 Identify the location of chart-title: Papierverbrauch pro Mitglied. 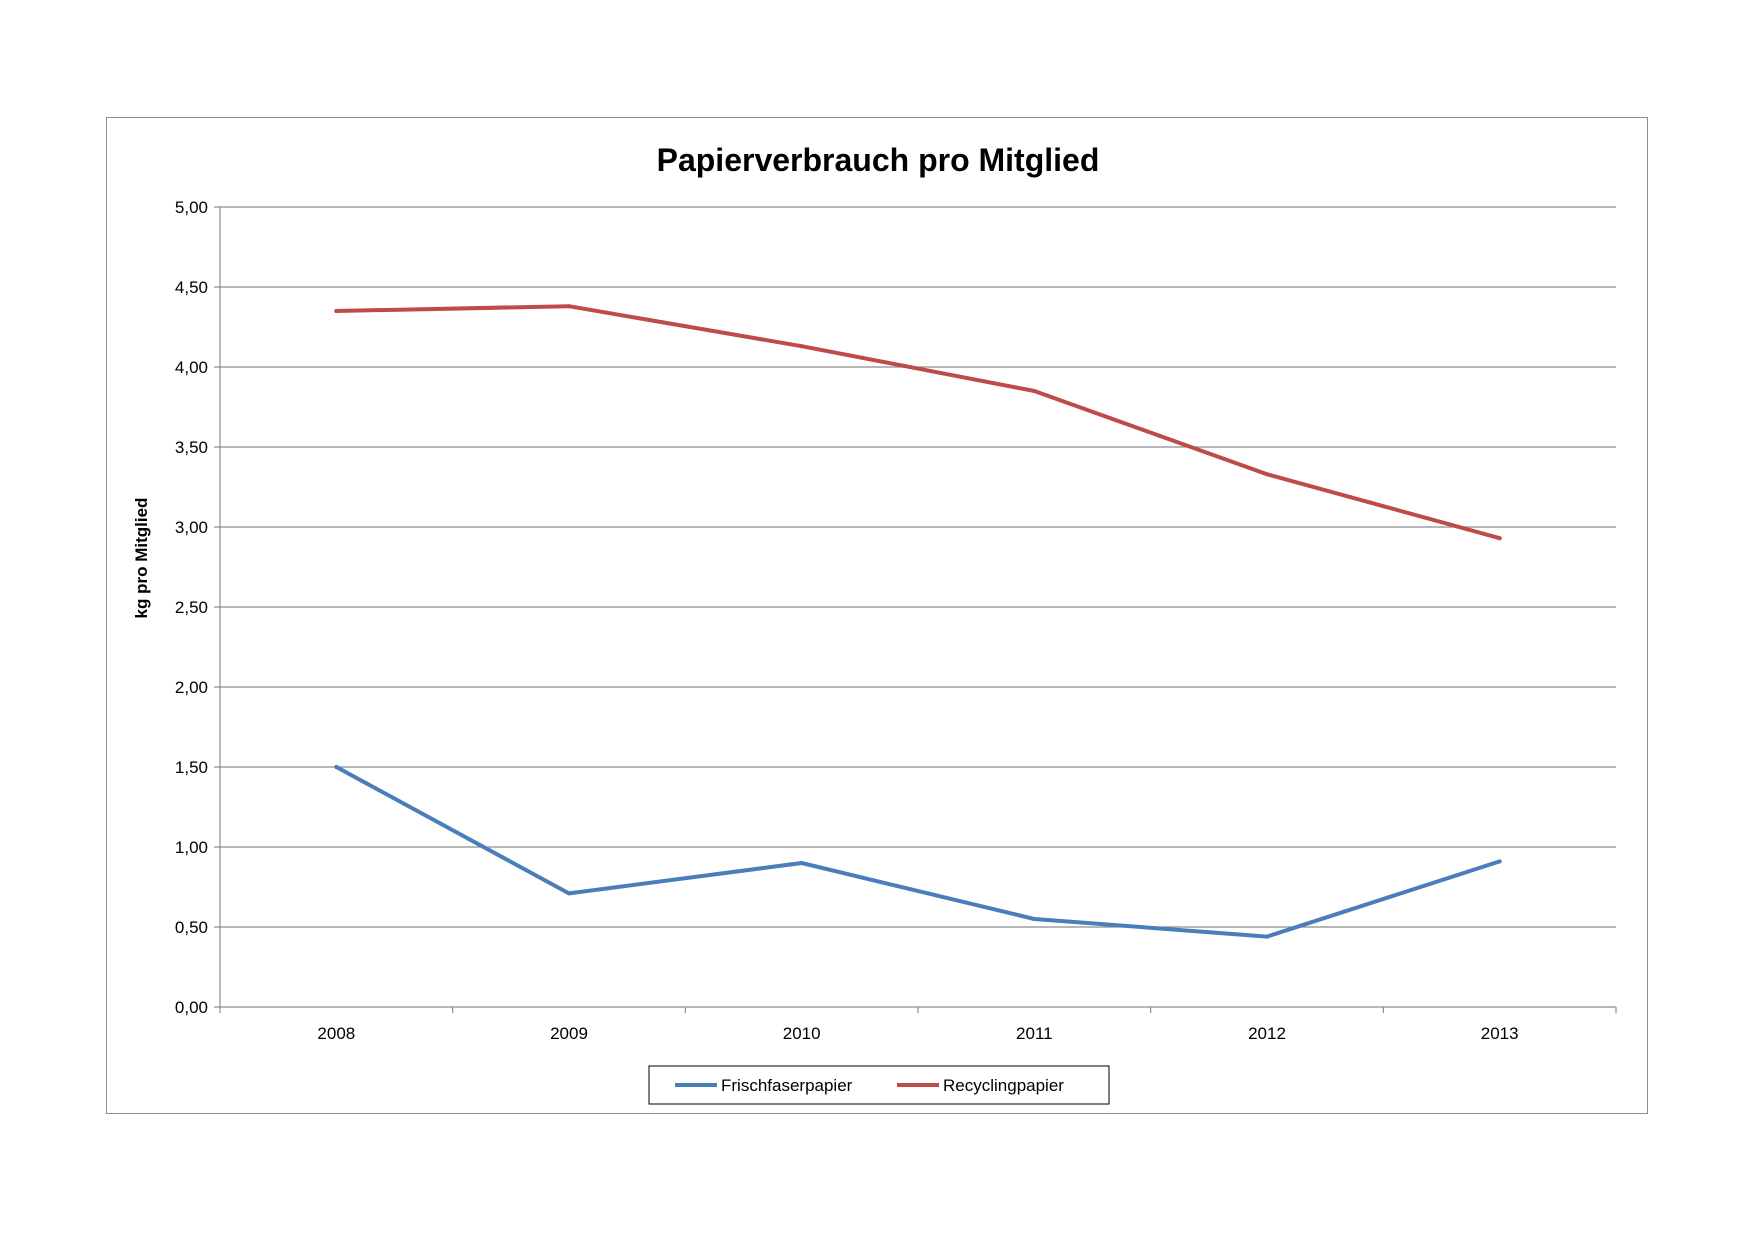
(878, 160).